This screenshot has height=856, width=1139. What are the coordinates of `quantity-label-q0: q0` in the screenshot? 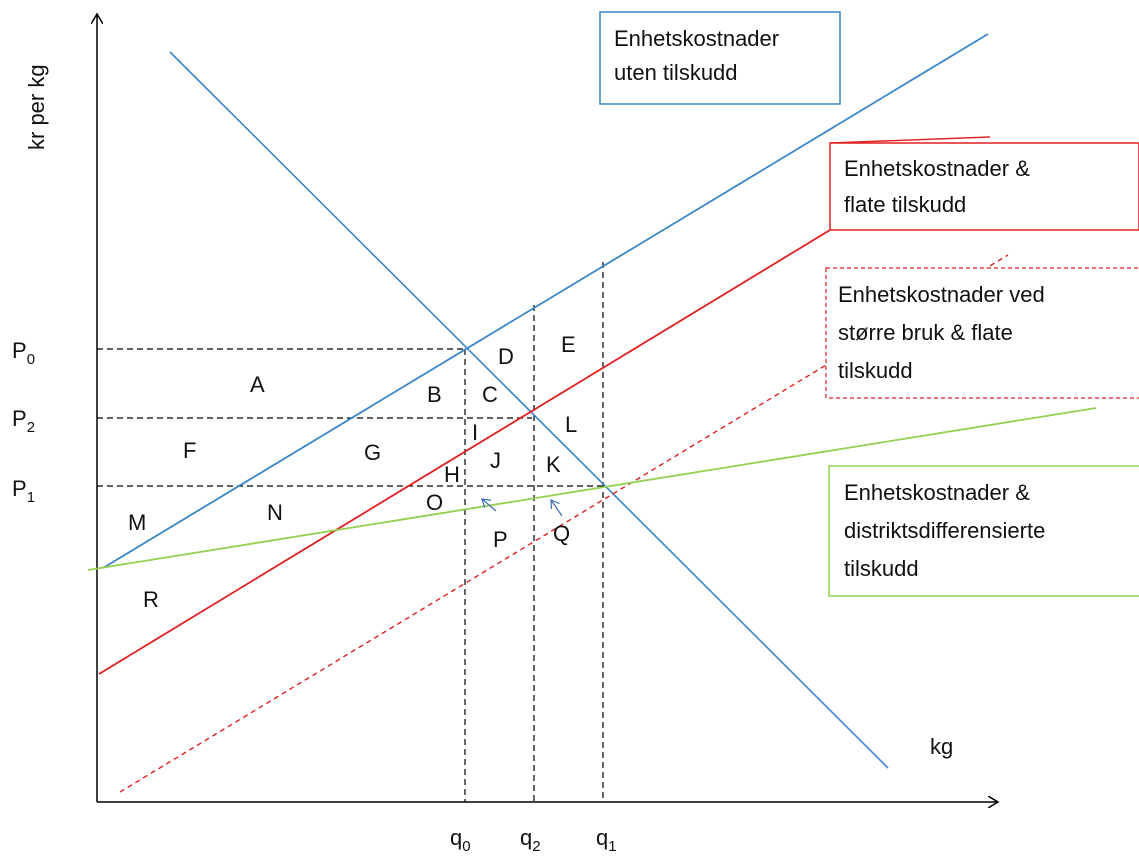 It's located at (460, 840).